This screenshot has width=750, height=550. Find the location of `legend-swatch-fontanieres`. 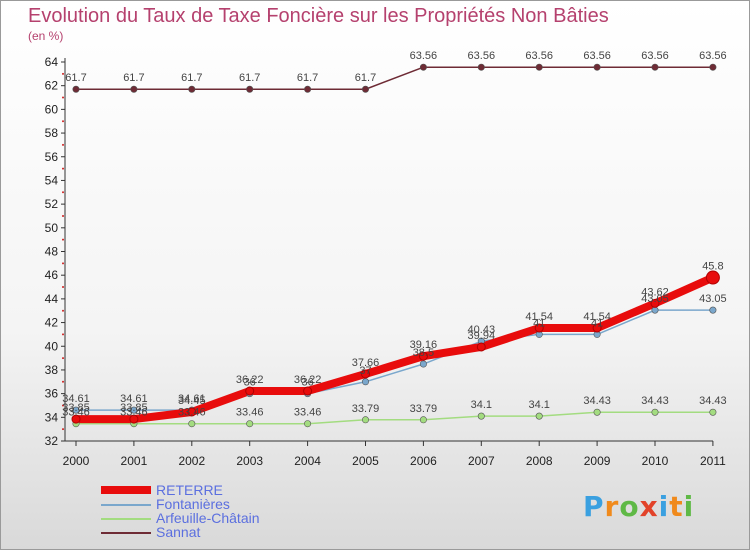

legend-swatch-fontanieres is located at coordinates (126, 505).